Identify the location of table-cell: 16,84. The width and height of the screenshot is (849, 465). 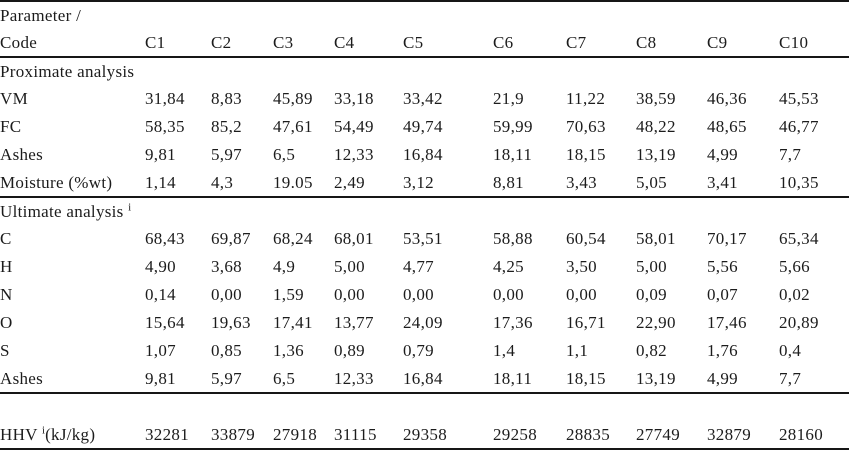
(423, 378).